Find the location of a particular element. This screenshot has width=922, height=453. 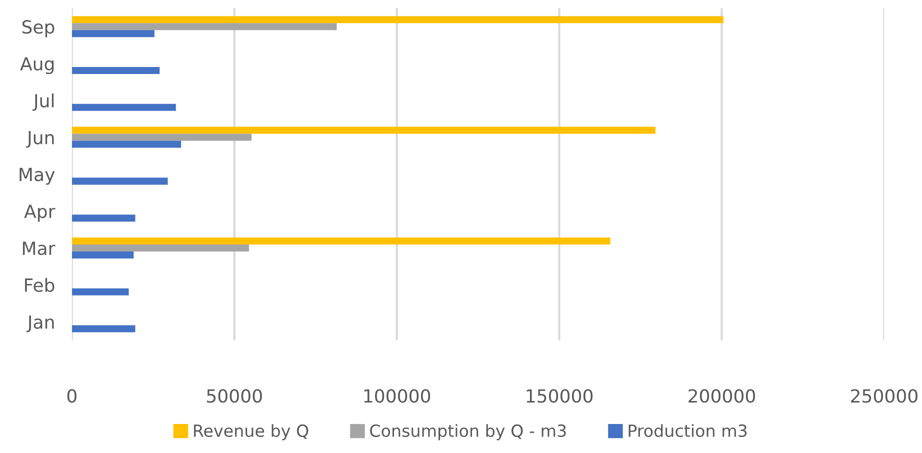

y-tick-label: Feb is located at coordinates (39, 285).